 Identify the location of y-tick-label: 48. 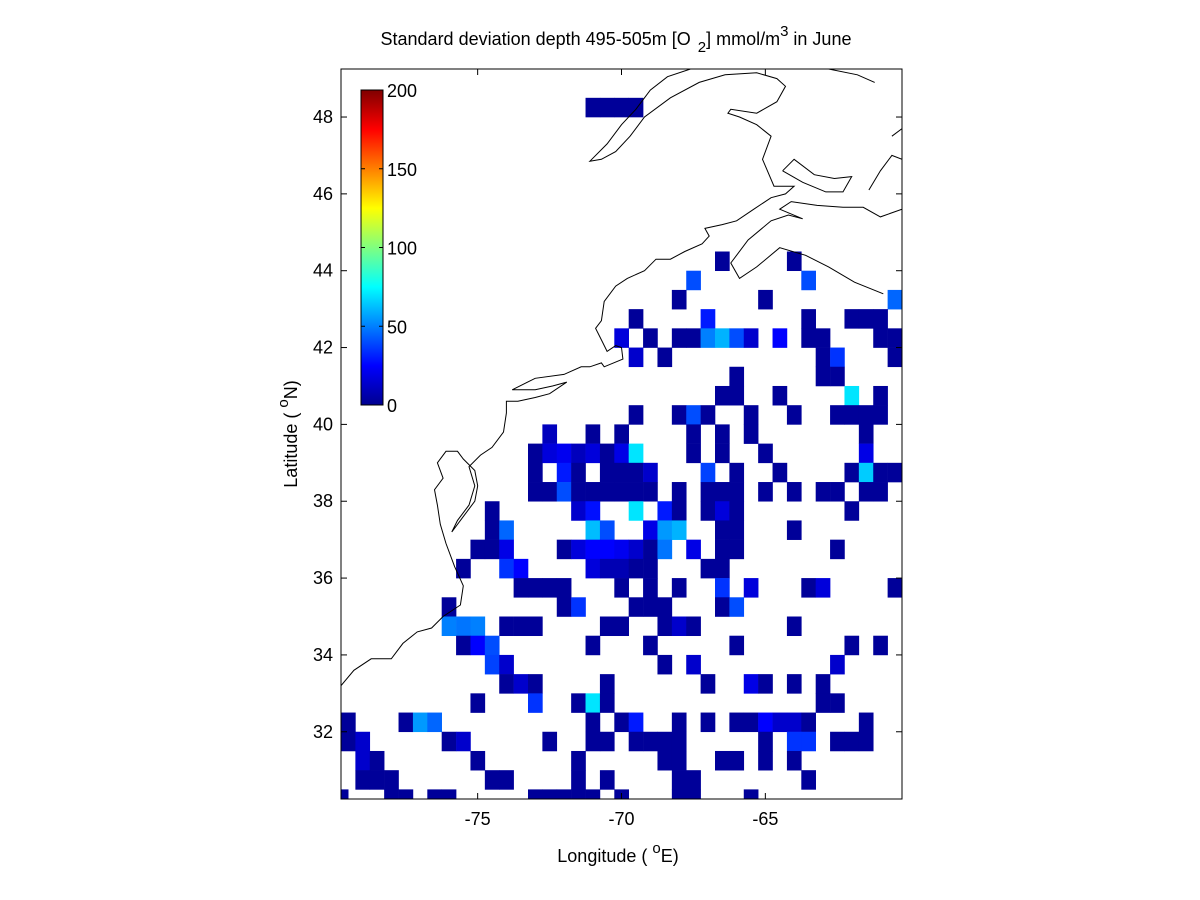
(323, 117).